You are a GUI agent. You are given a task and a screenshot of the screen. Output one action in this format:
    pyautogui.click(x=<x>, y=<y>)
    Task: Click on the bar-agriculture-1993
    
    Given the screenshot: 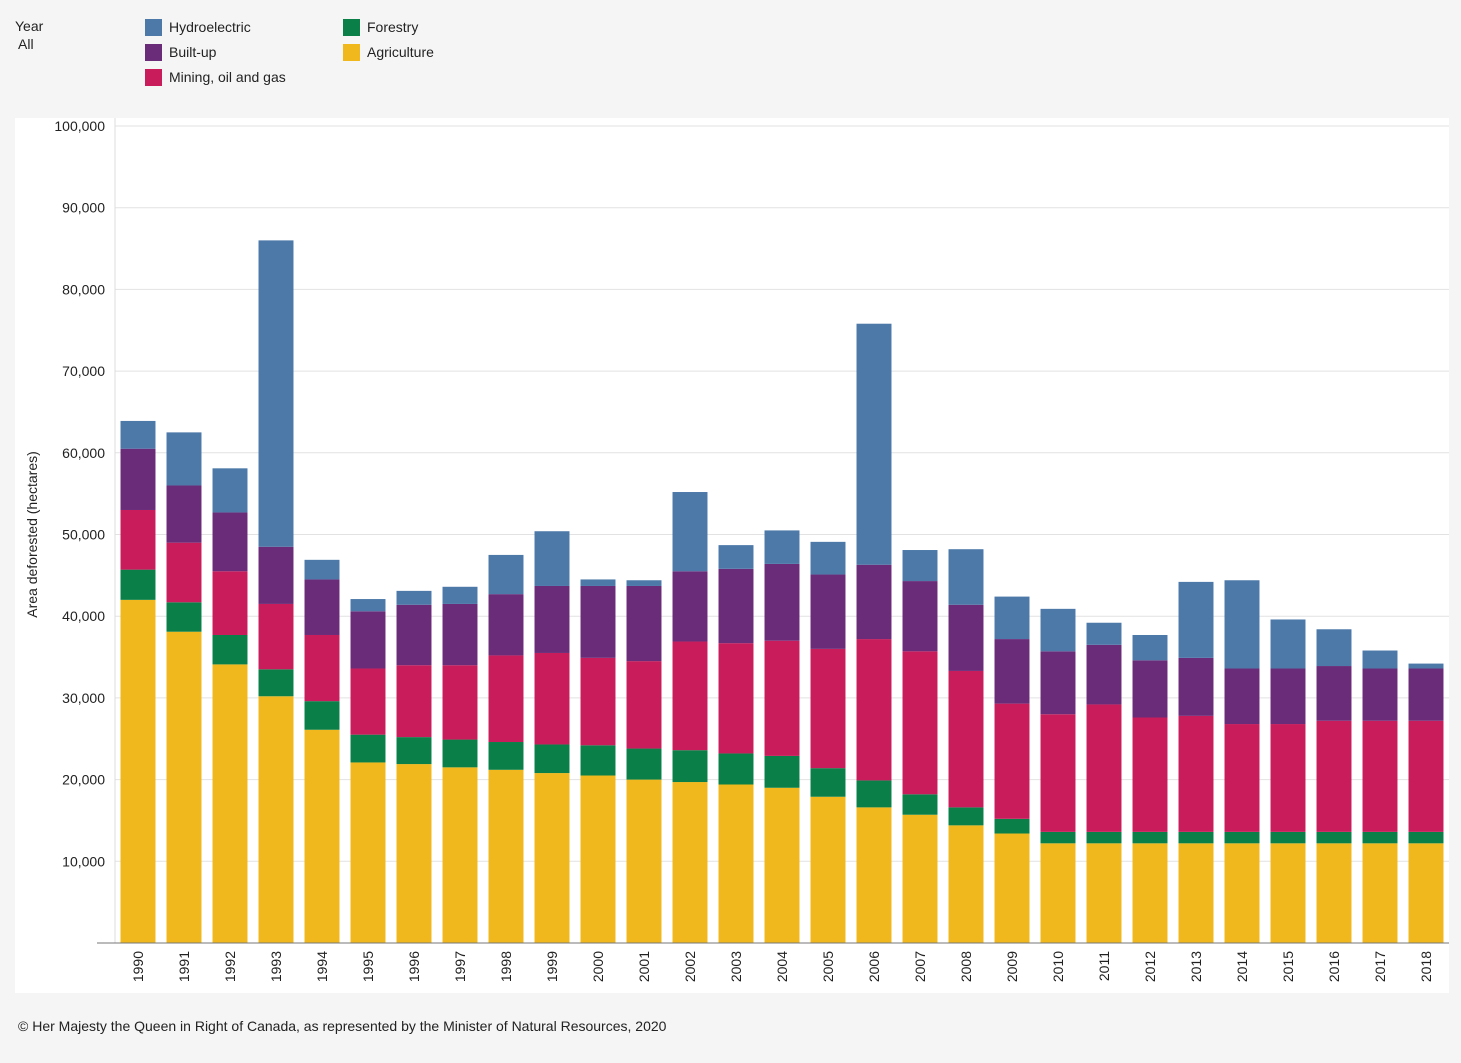 What is the action you would take?
    pyautogui.click(x=276, y=819)
    